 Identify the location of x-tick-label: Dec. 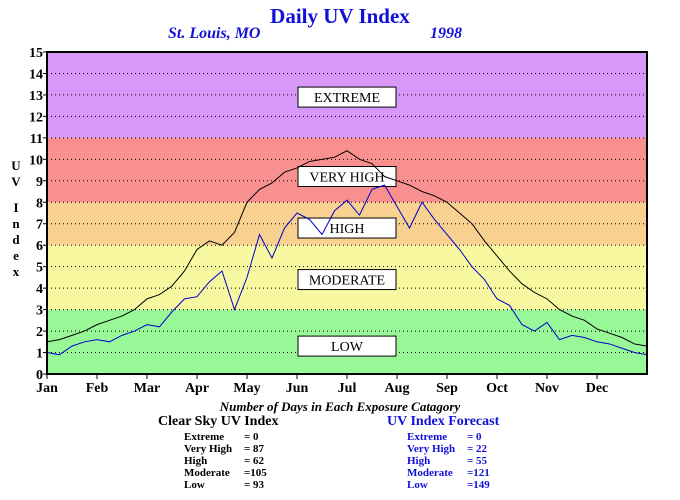
(597, 388).